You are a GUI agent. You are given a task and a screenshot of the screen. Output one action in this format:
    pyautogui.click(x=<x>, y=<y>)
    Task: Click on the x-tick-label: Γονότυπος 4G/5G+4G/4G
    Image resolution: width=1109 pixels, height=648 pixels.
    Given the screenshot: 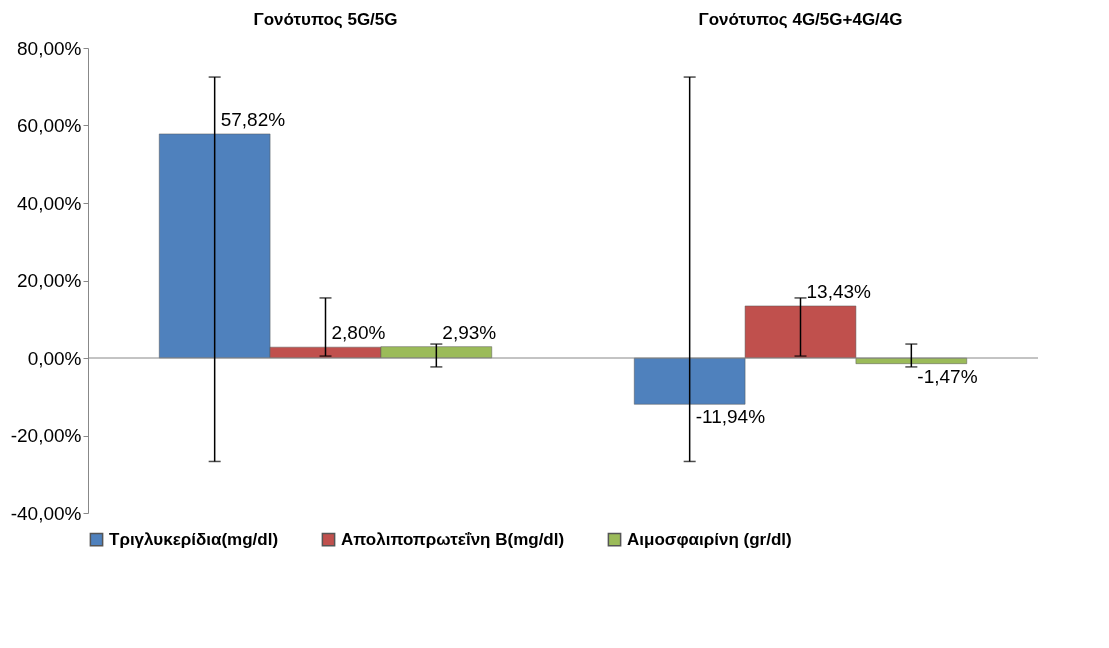 What is the action you would take?
    pyautogui.click(x=800, y=19)
    